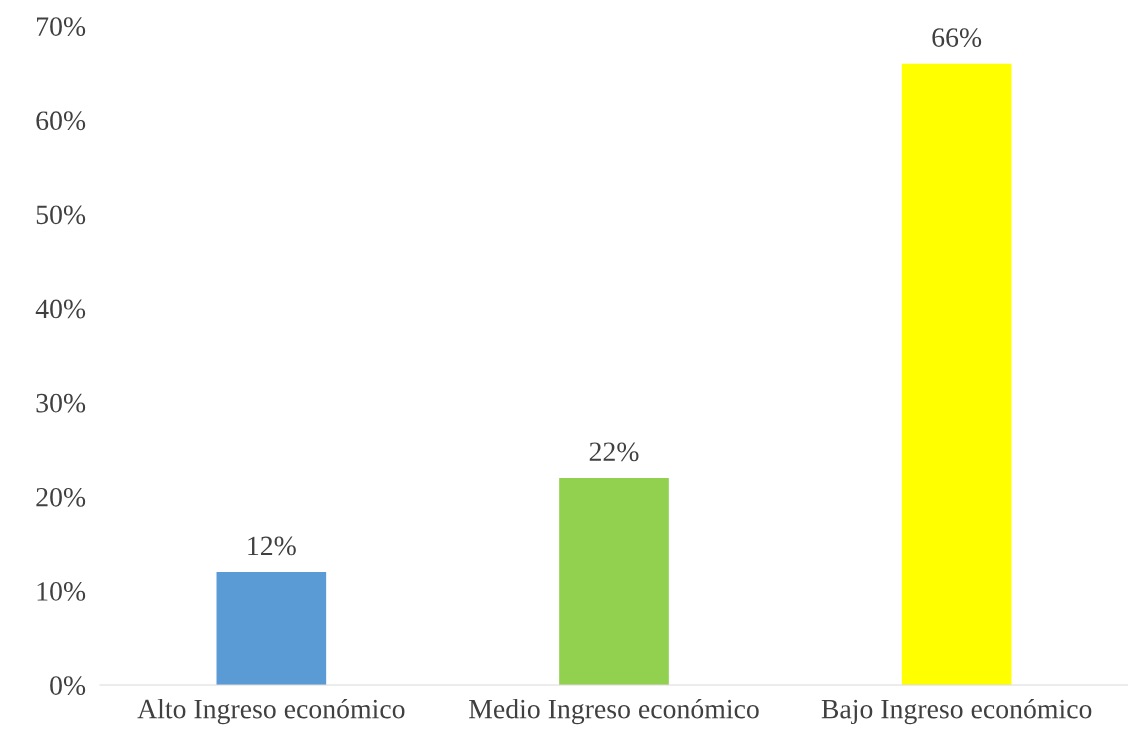  I want to click on x-tick-label: Bajo Ingreso económico, so click(956, 711).